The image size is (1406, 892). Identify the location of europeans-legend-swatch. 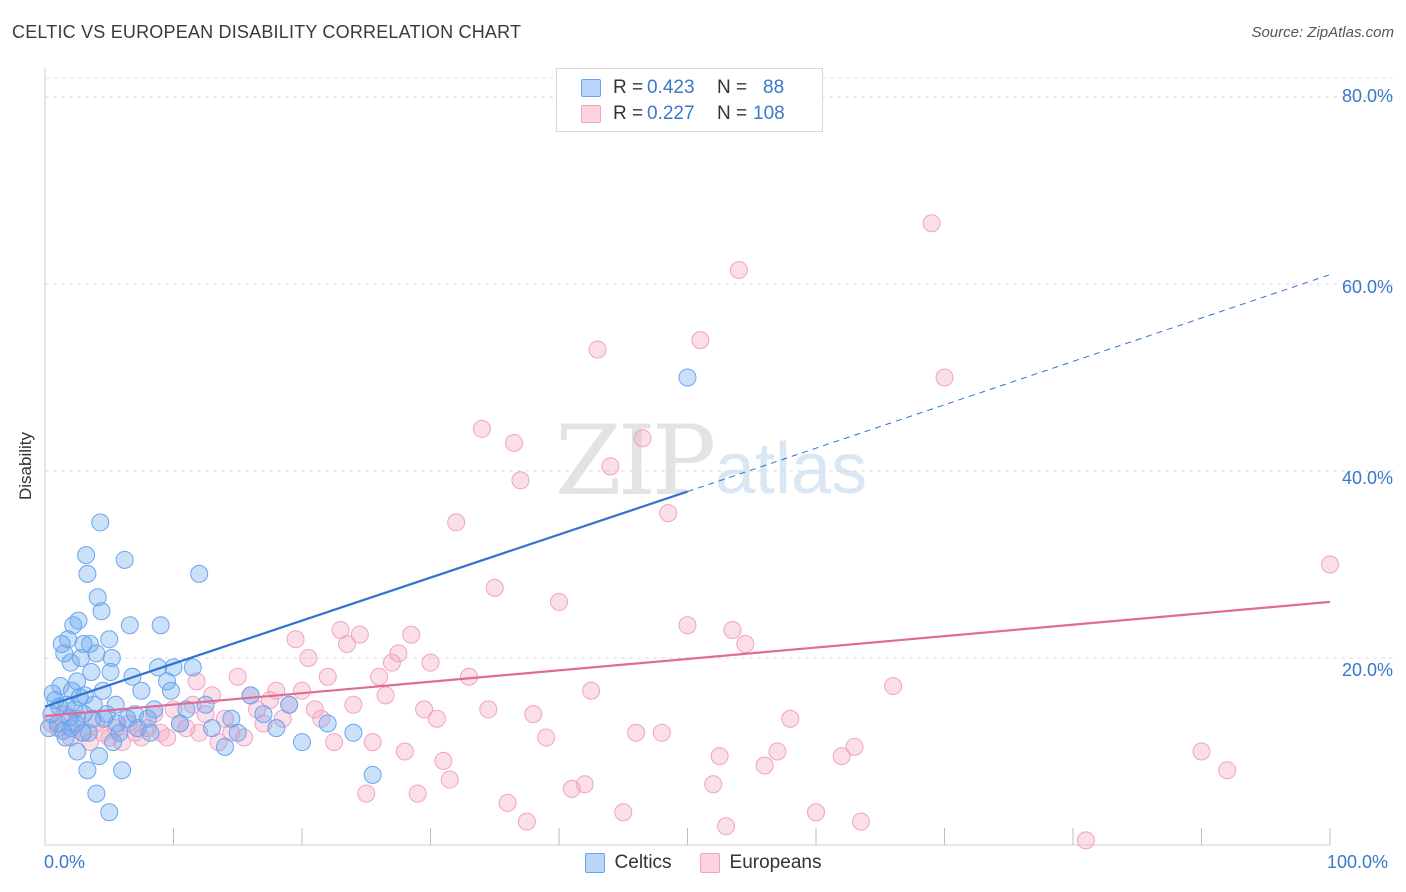
(709, 863).